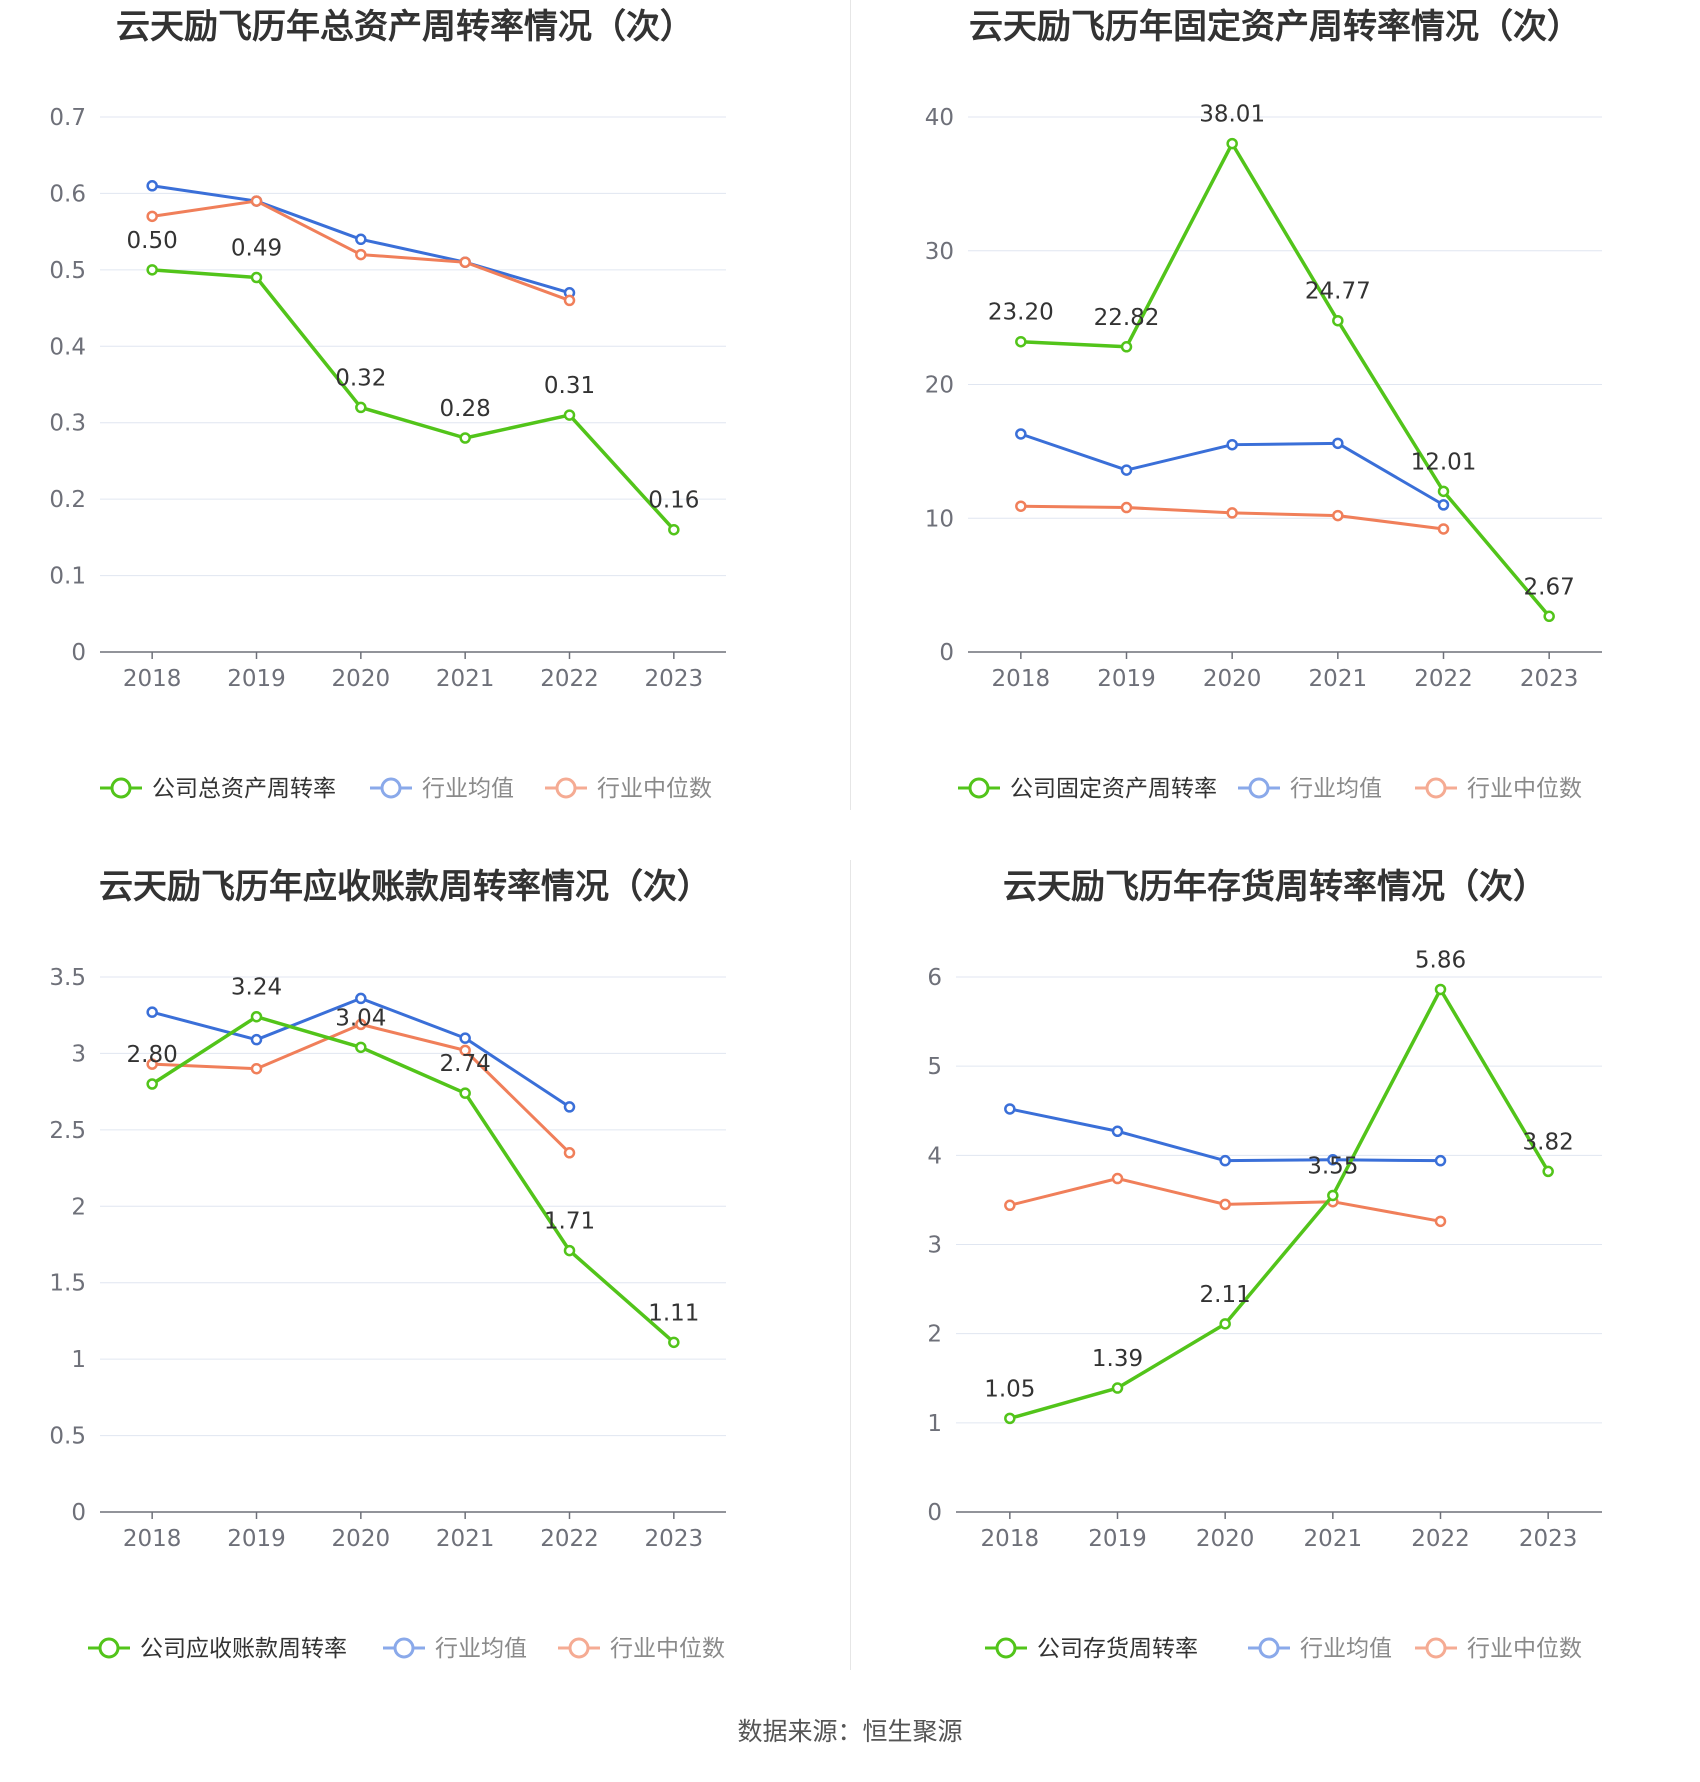  I want to click on y-tick-label: 3, so click(78, 1054).